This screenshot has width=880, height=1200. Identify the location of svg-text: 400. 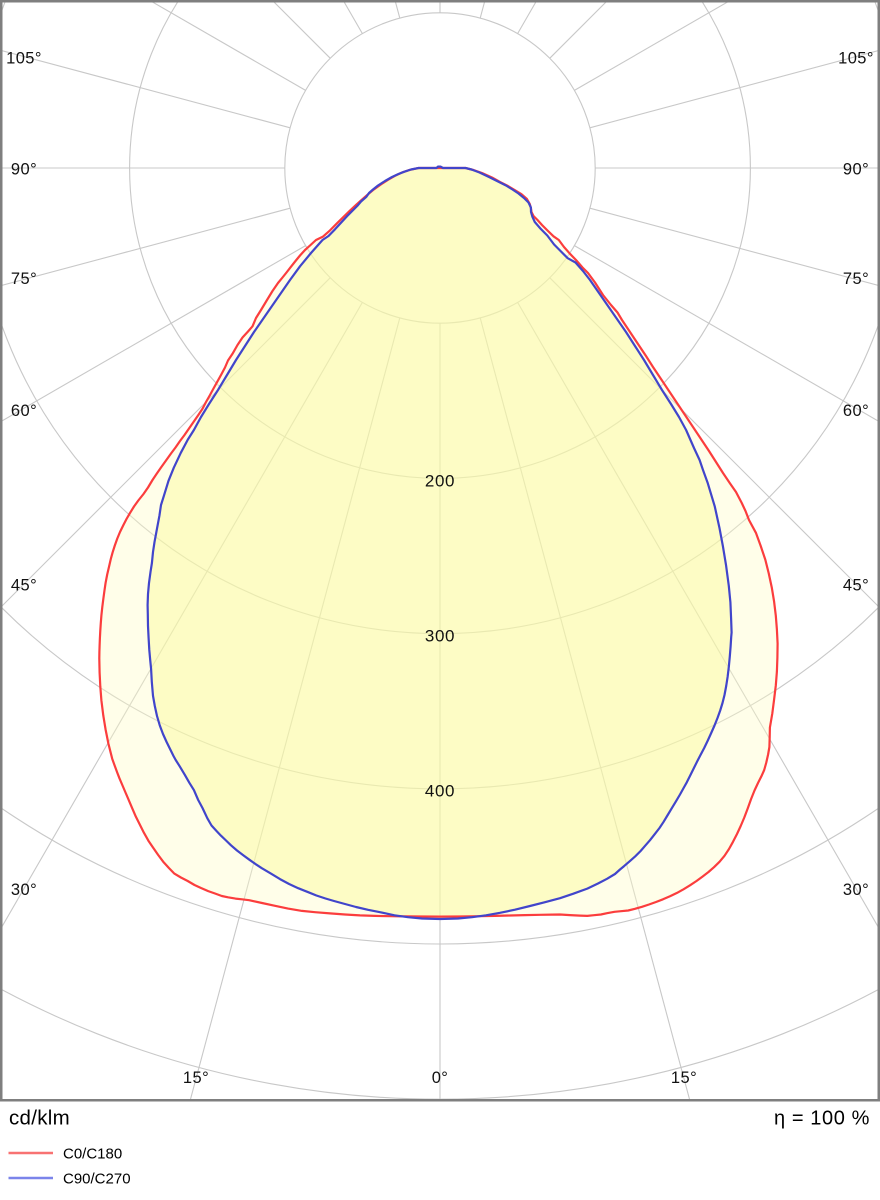
(440, 791).